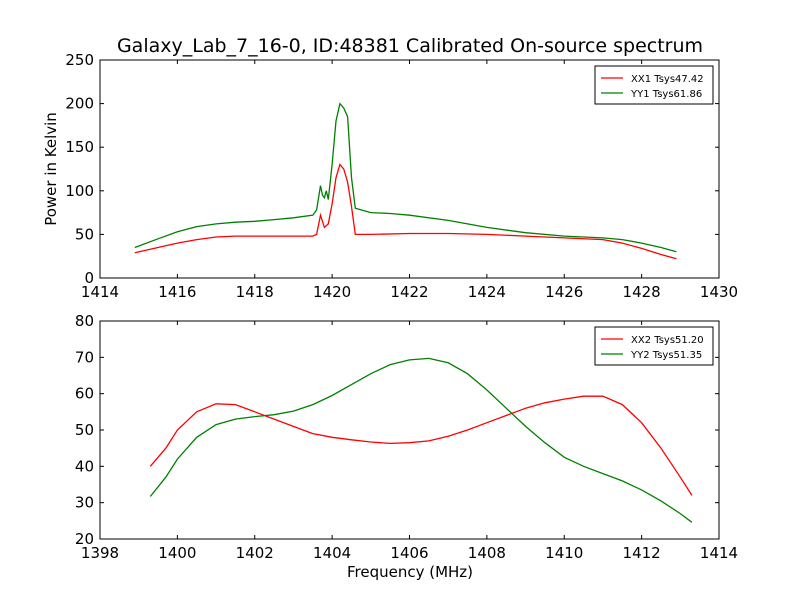 This screenshot has height=600, width=800. I want to click on legend: XX1 Tsys47.42 YY1 Tsys61.86, so click(654, 85).